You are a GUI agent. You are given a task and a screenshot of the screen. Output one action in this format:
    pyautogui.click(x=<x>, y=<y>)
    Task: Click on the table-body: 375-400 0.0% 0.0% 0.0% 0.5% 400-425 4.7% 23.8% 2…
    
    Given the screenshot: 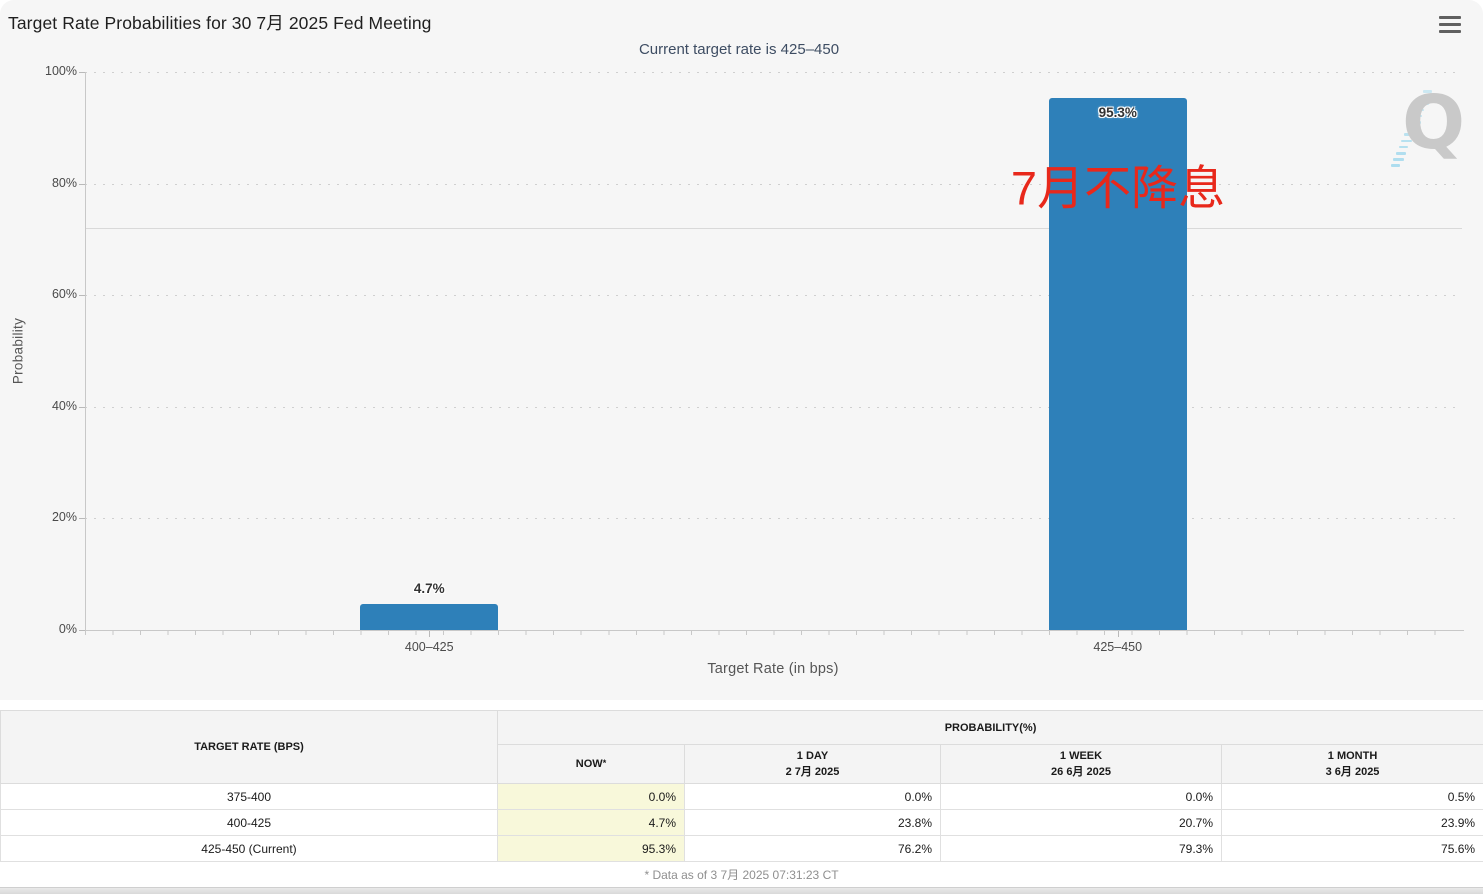 What is the action you would take?
    pyautogui.click(x=741, y=822)
    